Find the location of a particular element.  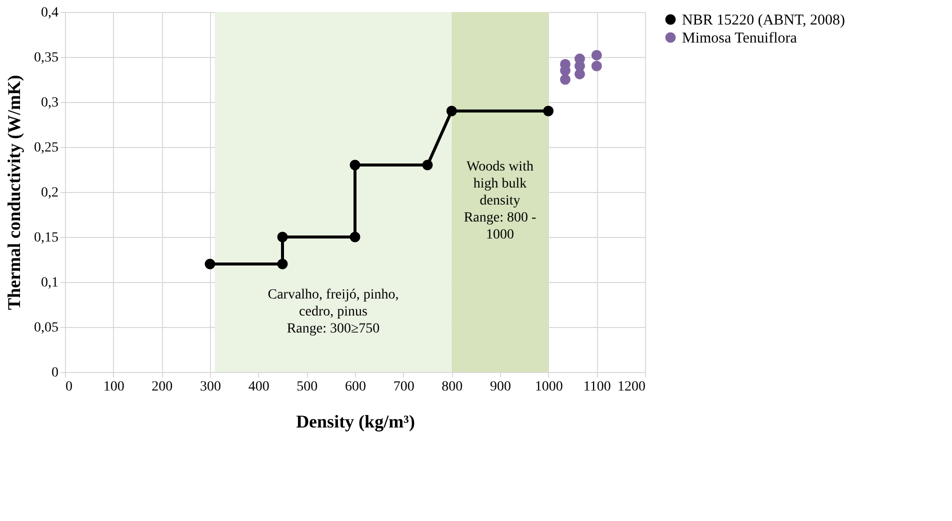

y-axis-title: Thermal conductivity (W/mK) is located at coordinates (14, 192).